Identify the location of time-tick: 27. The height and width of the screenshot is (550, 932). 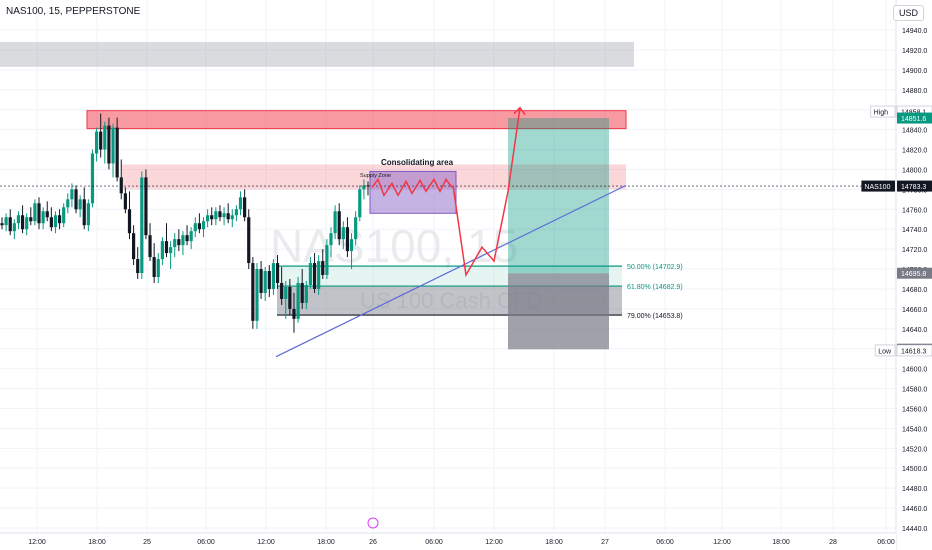
(605, 542).